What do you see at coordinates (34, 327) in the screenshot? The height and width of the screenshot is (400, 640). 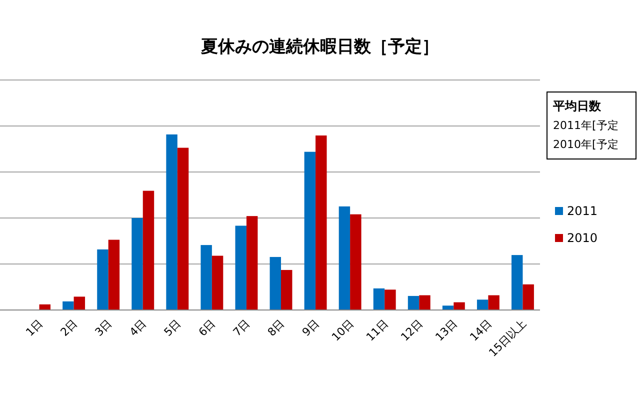 I see `x-tick-label: 1日` at bounding box center [34, 327].